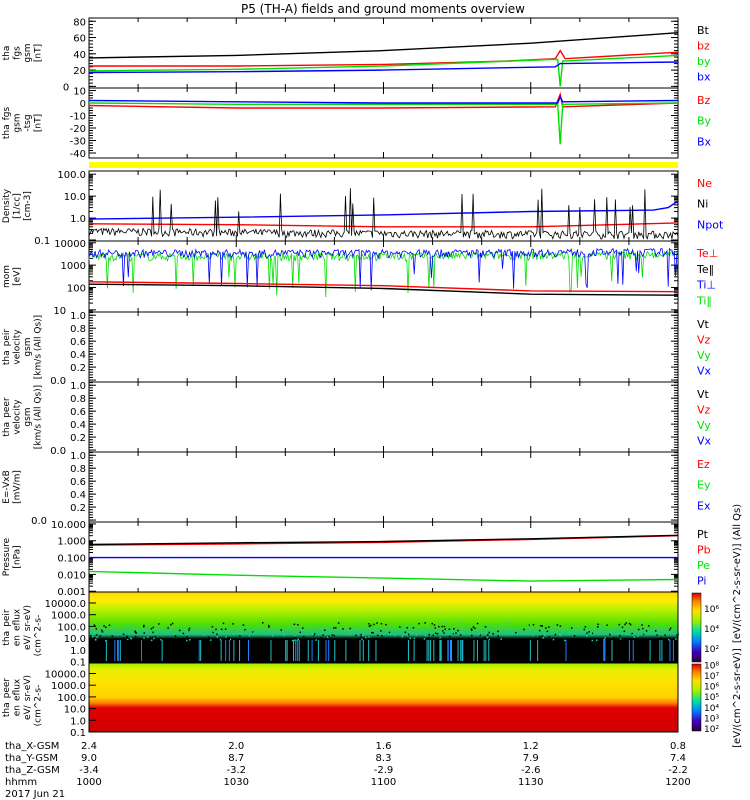 The image size is (750, 800). I want to click on panel-ylabel-line: (cm^2-s-, so click(39, 636).